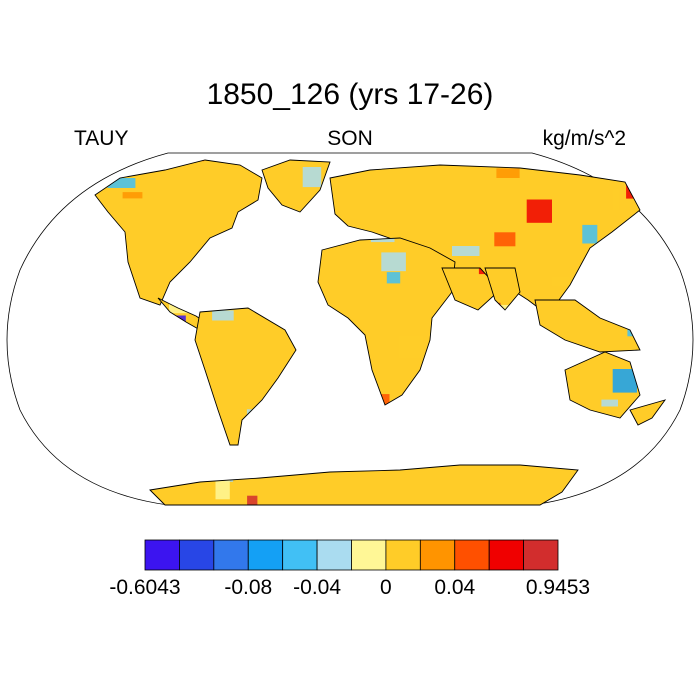 The width and height of the screenshot is (700, 700). What do you see at coordinates (317, 587) in the screenshot?
I see `colorbar-label: -0.04` at bounding box center [317, 587].